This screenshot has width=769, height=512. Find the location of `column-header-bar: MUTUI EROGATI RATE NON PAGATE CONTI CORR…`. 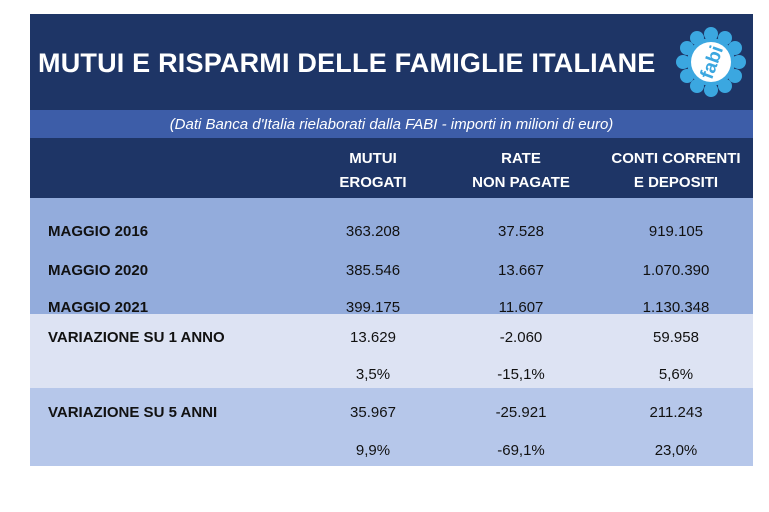

column-header-bar: MUTUI EROGATI RATE NON PAGATE CONTI CORR… is located at coordinates (391, 168).